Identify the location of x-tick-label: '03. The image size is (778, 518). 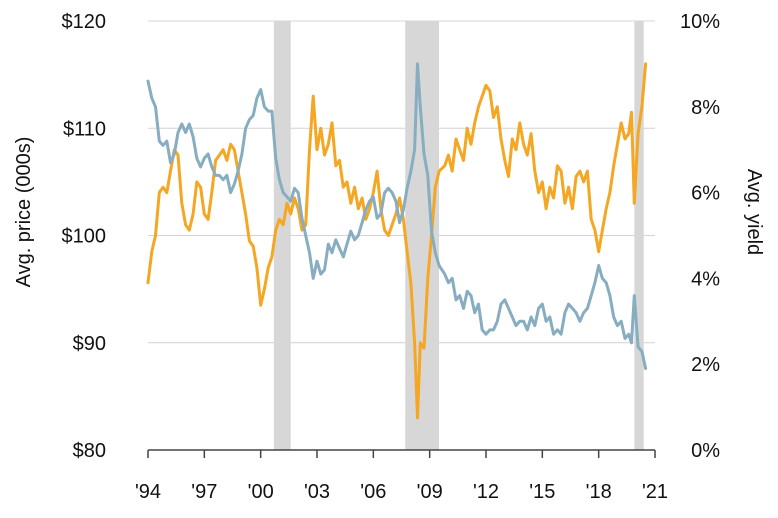
(317, 492).